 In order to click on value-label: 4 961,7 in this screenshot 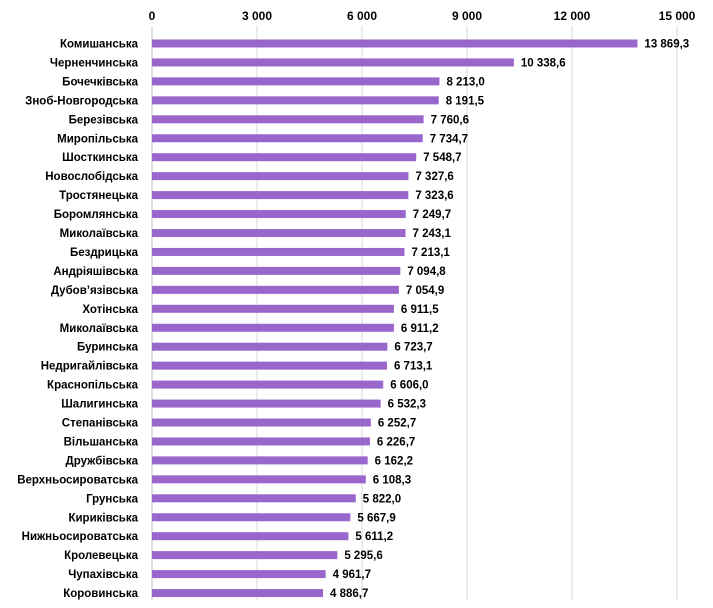, I will do `click(352, 575)`.